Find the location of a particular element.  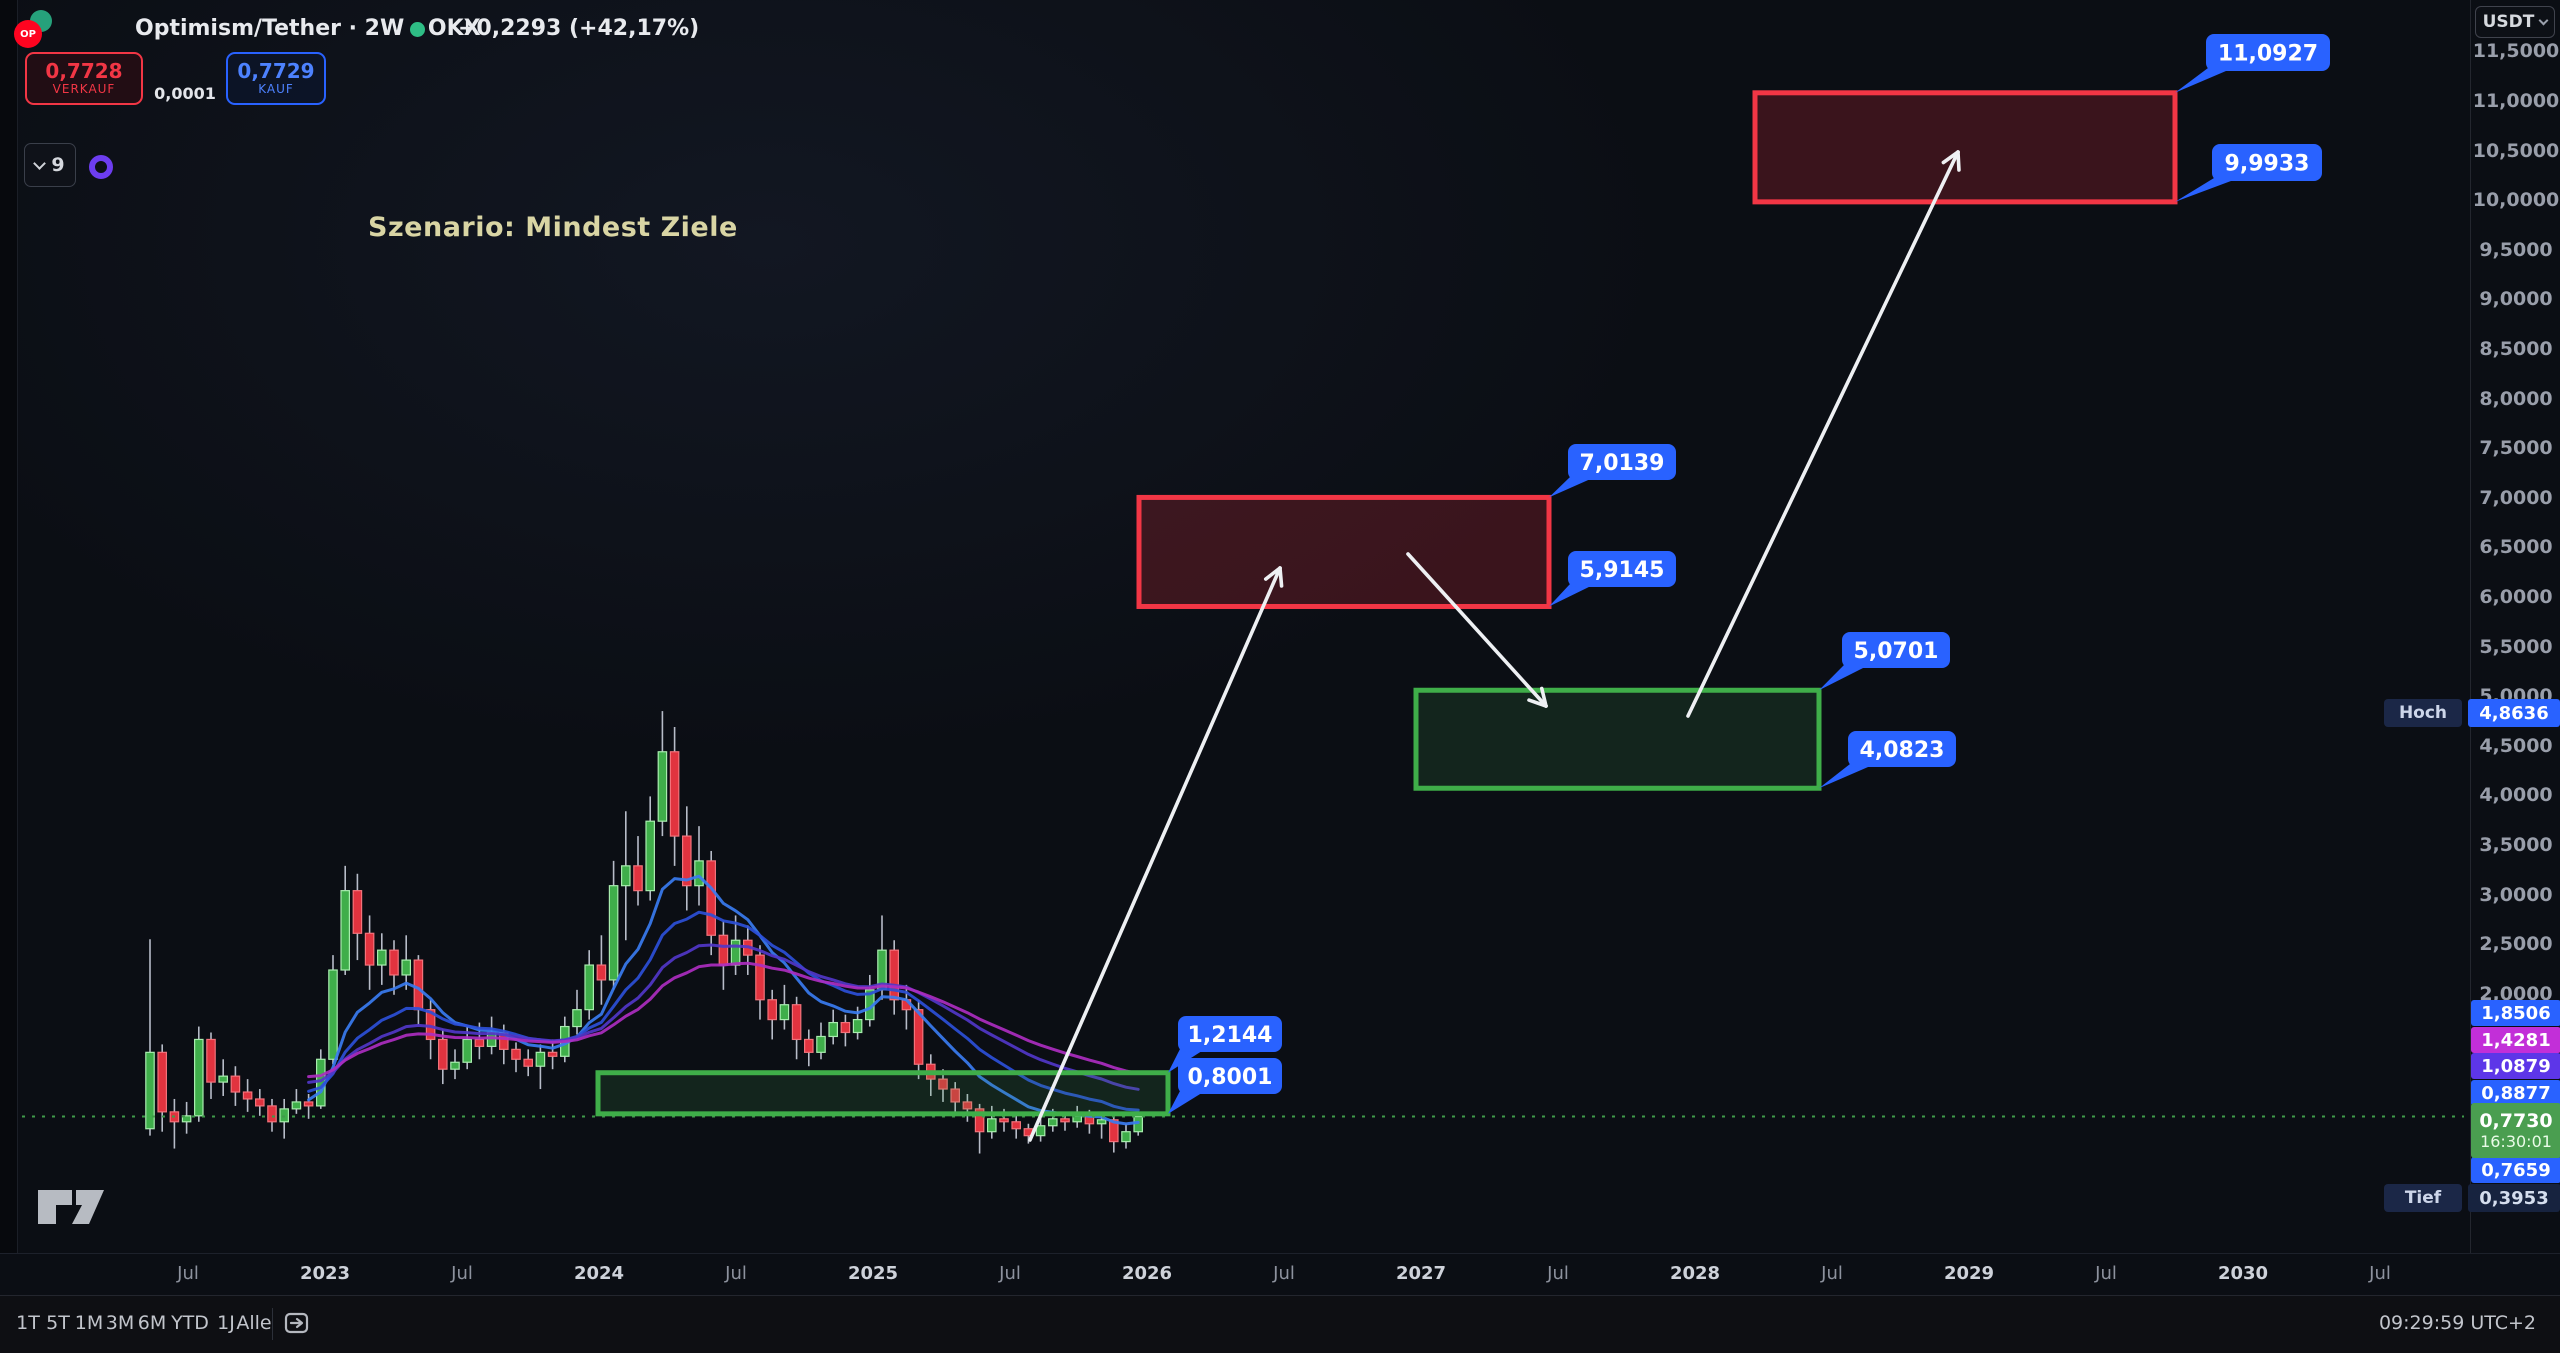

demand-zone-2025 is located at coordinates (883, 1093).